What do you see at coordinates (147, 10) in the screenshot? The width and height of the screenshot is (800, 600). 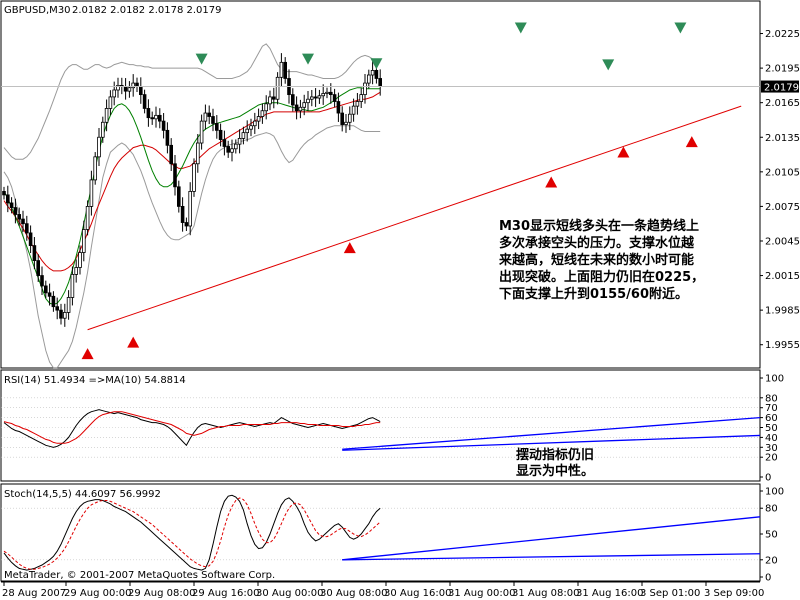 I see `ohlc-values: 2.0182 2.0182 2.0178 2.0179` at bounding box center [147, 10].